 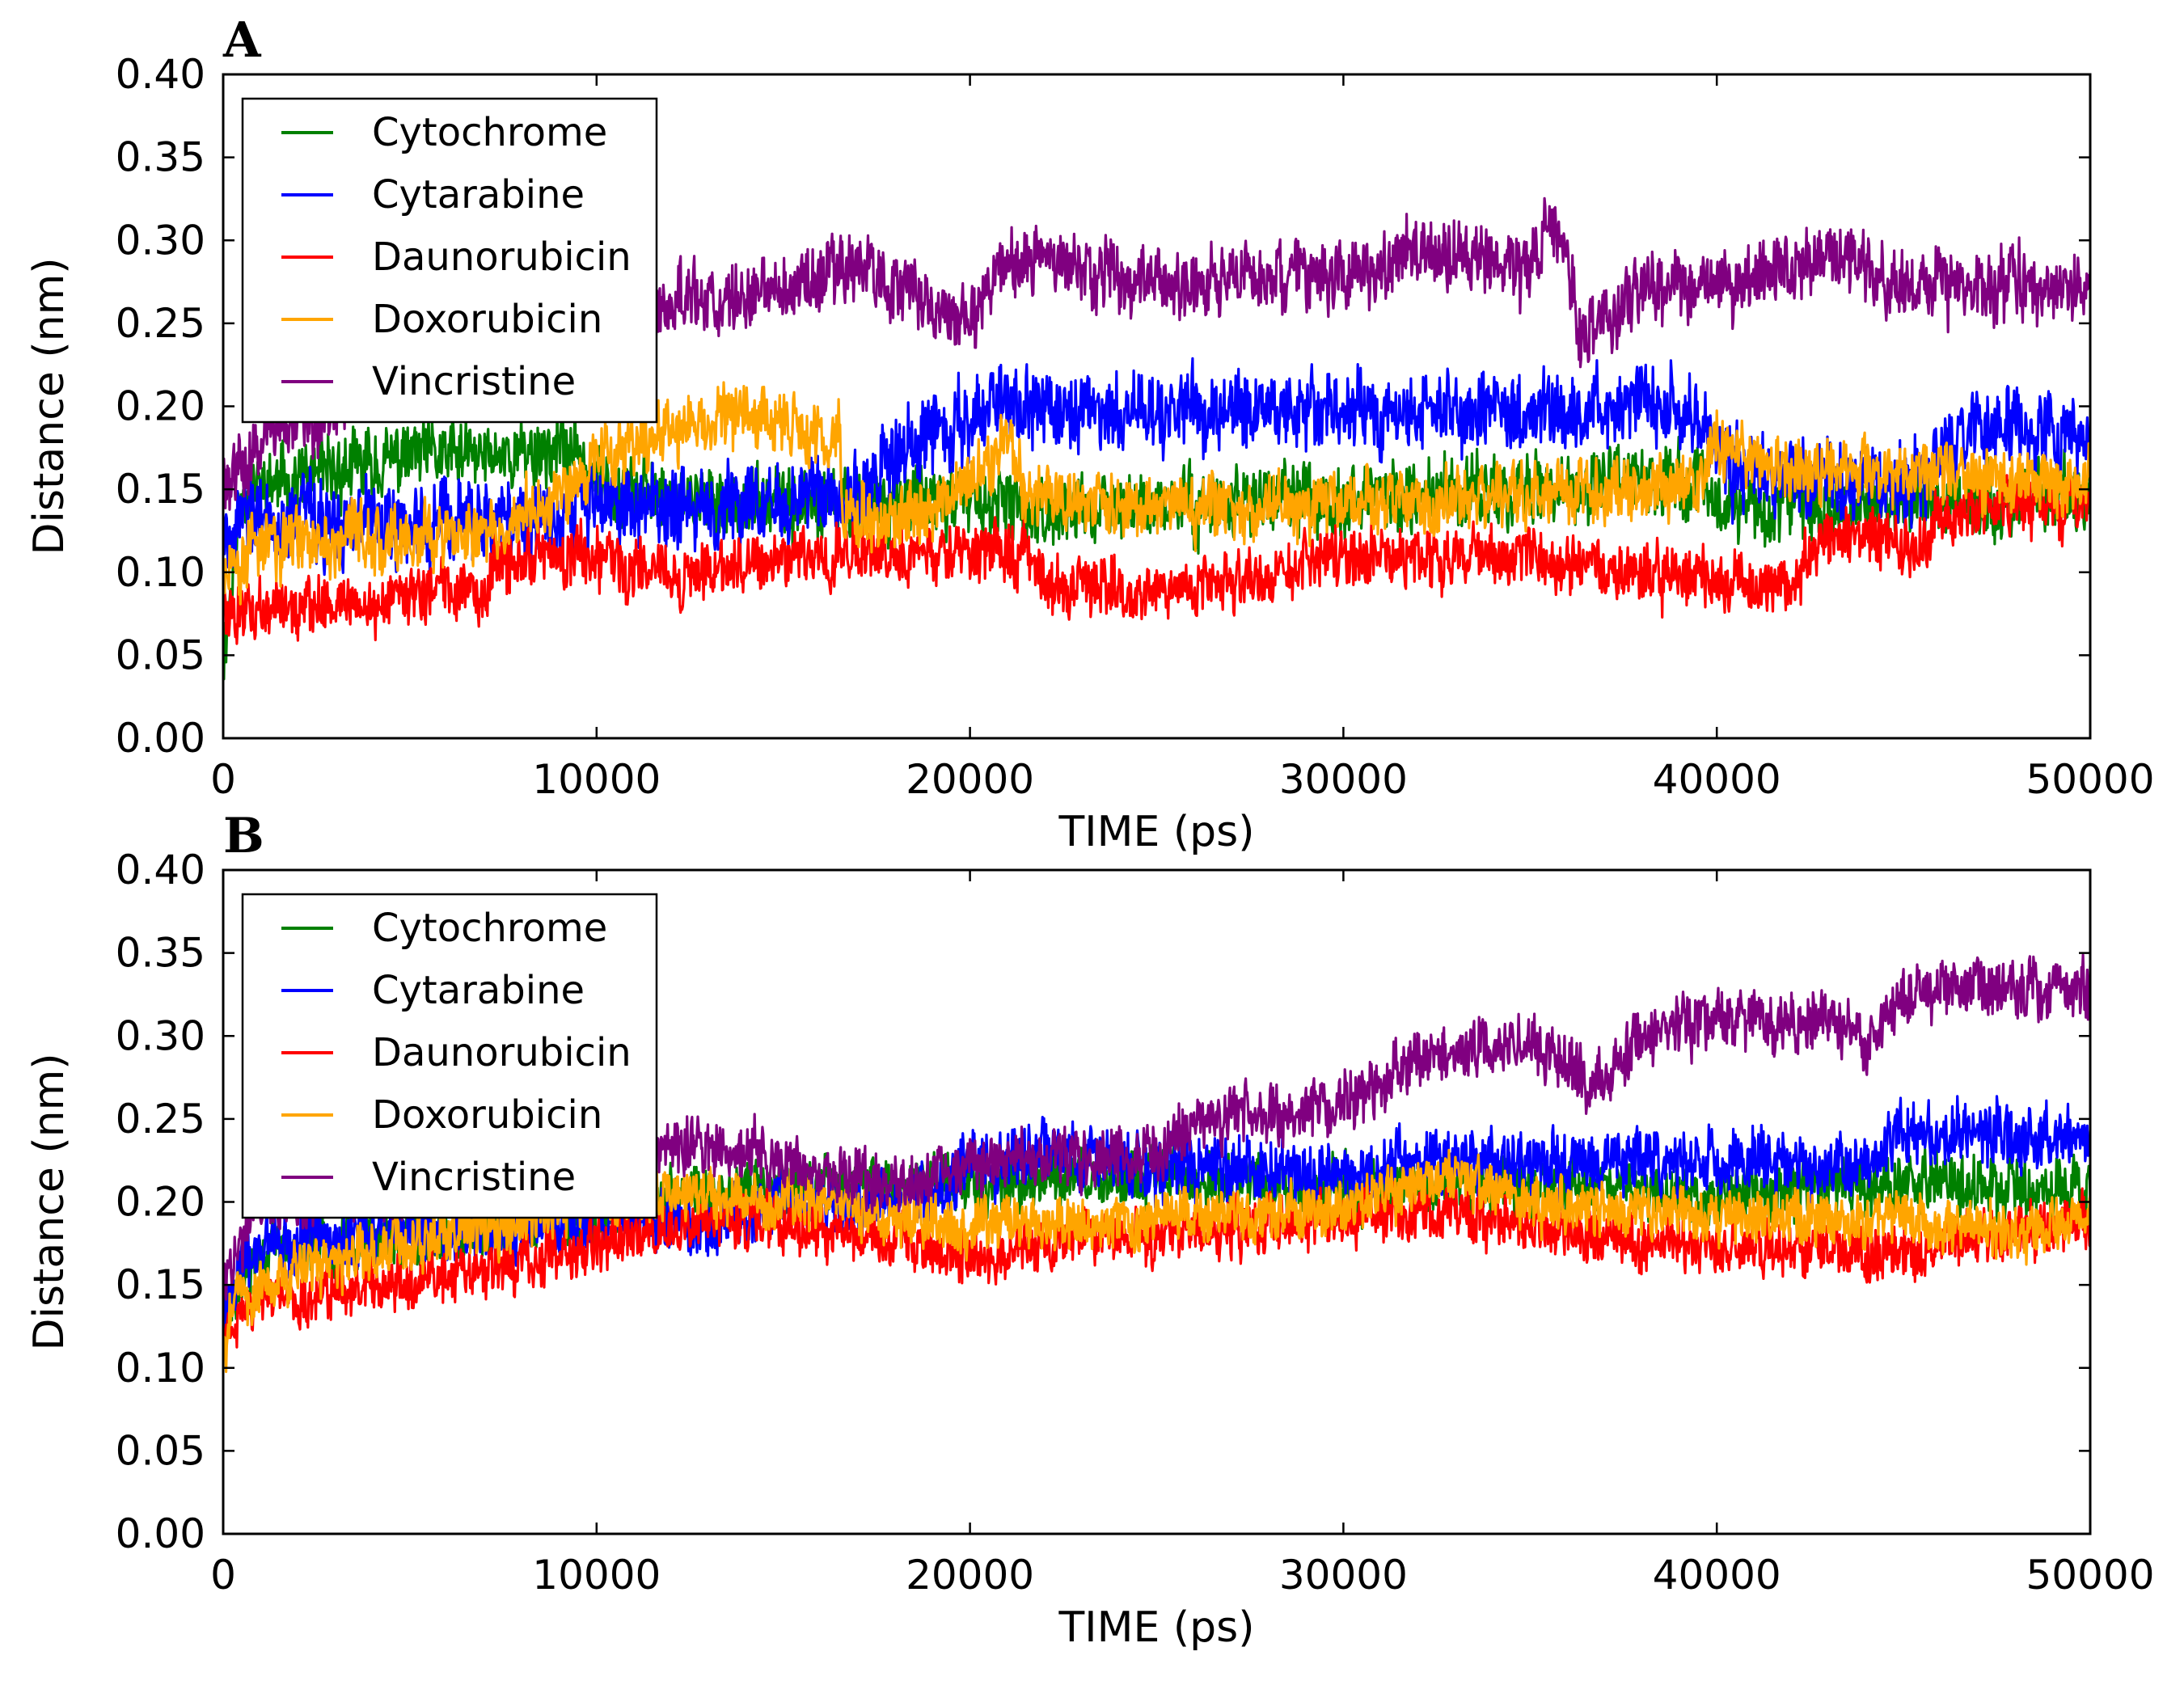 What do you see at coordinates (1156, 559) in the screenshot?
I see `series-line-daunorubicin` at bounding box center [1156, 559].